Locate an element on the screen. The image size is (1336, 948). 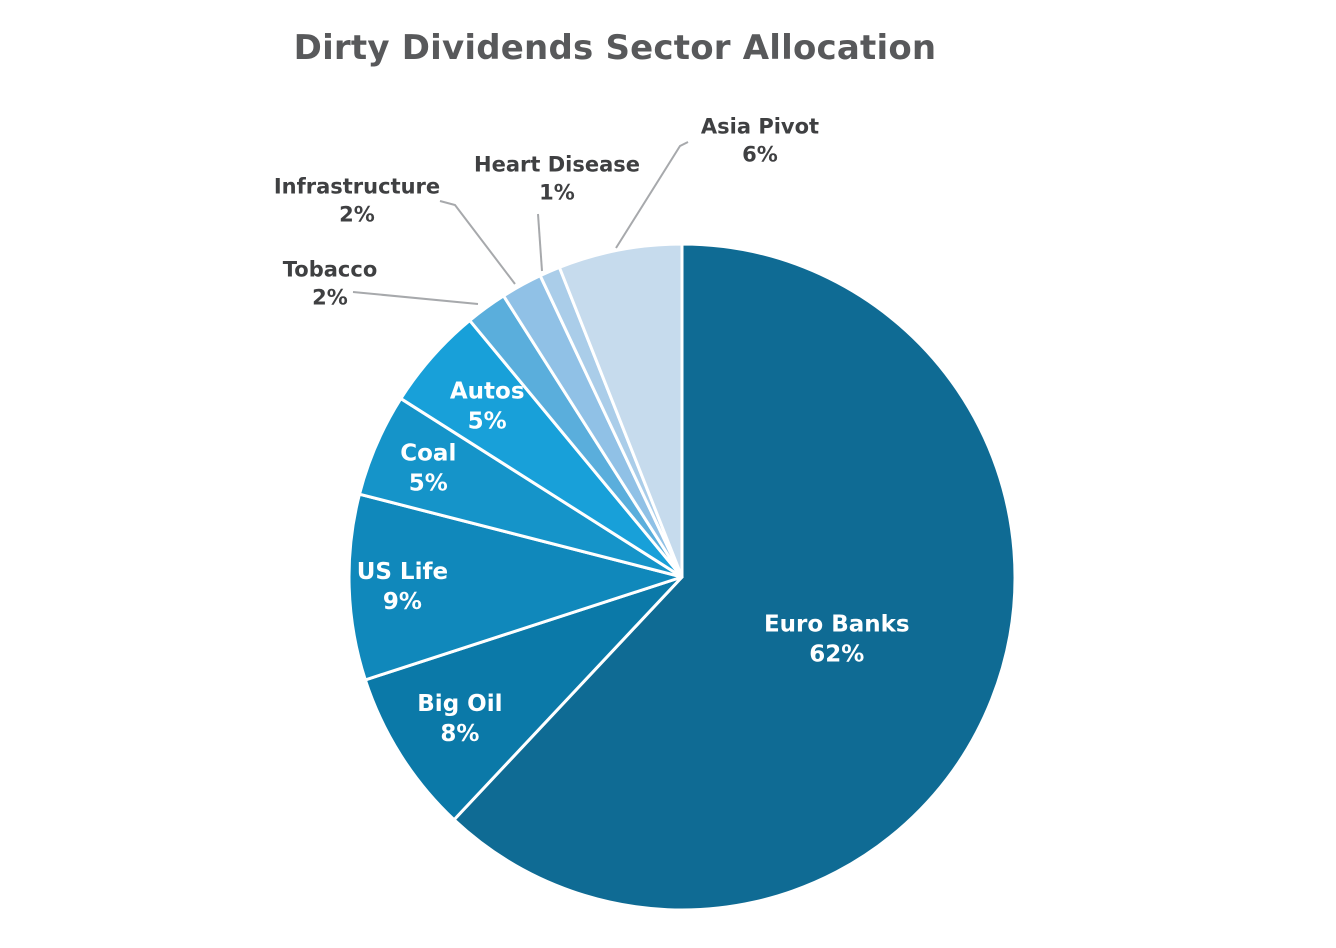
slice-label-euro-banks: Euro Banks 62% is located at coordinates (837, 639).